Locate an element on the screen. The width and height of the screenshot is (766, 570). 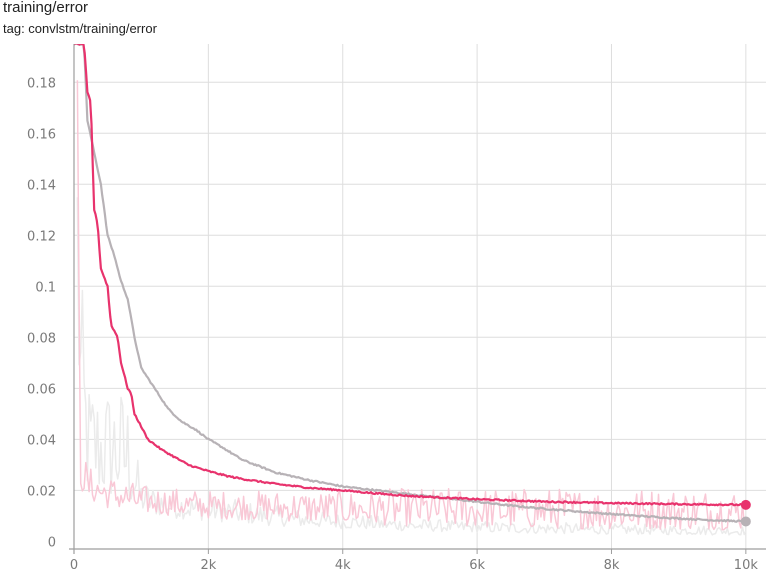
y-tick-label: 0.06 is located at coordinates (41, 389).